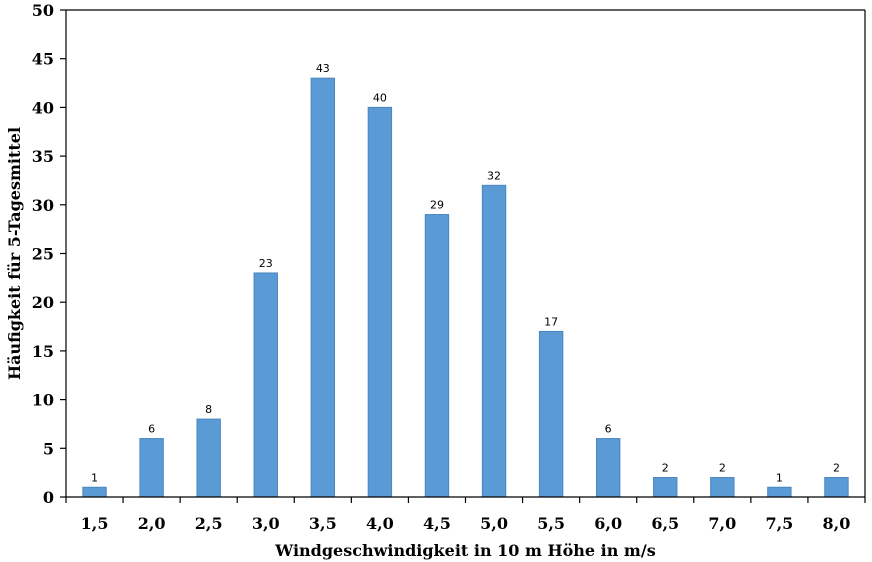 Image resolution: width=872 pixels, height=562 pixels. I want to click on data-label: 29, so click(437, 205).